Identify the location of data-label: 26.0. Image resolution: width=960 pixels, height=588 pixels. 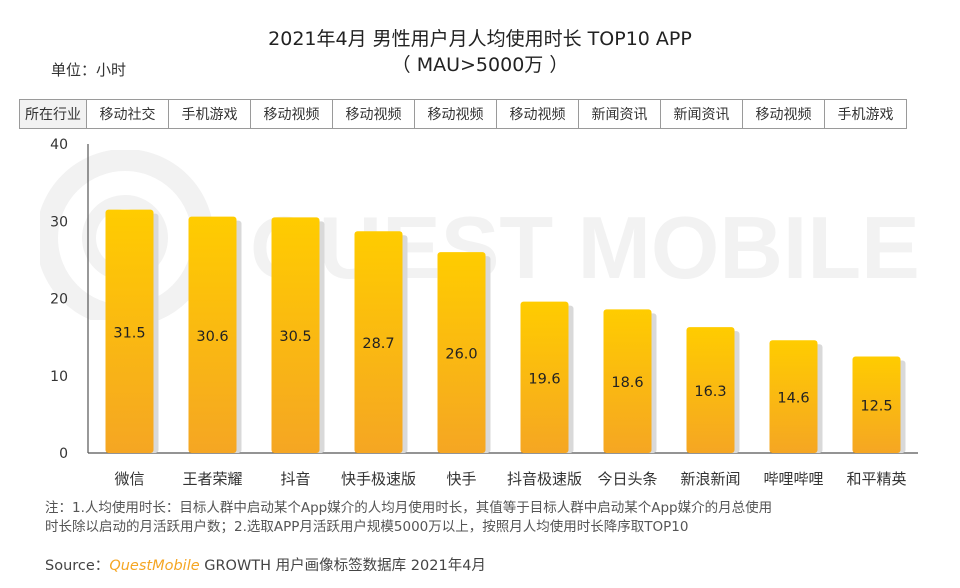
(461, 355).